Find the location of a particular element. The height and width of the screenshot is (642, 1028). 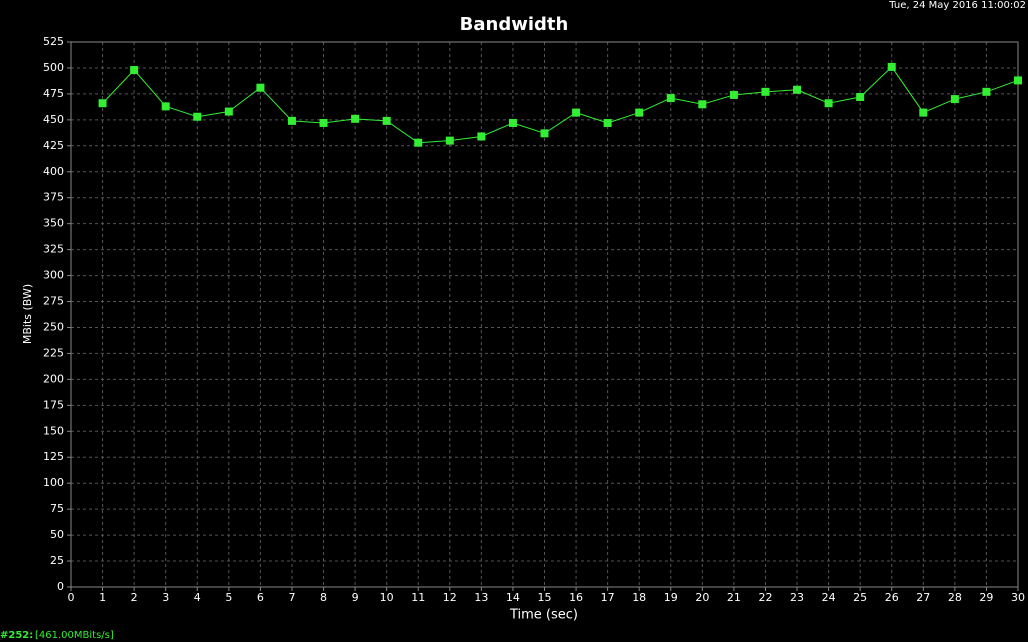

y-tick-label: 50 is located at coordinates (57, 534).